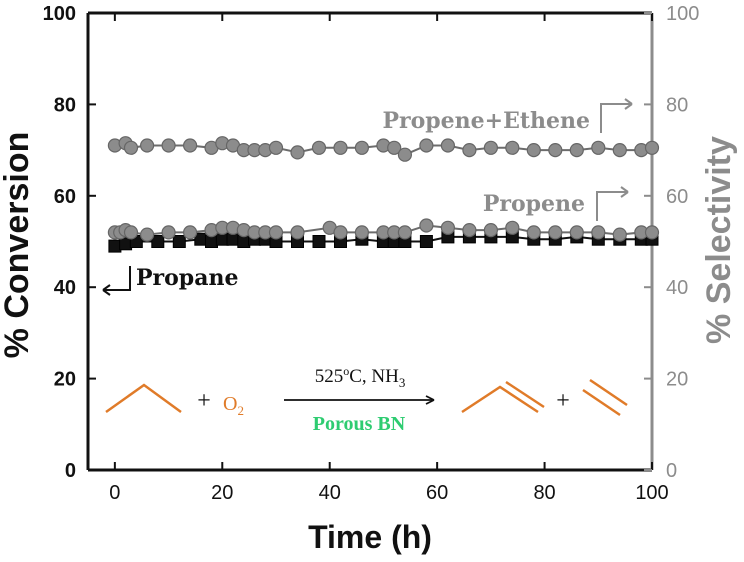 This screenshot has width=744, height=562. Describe the element at coordinates (65, 197) in the screenshot. I see `y-left-tick-label: 60` at that location.